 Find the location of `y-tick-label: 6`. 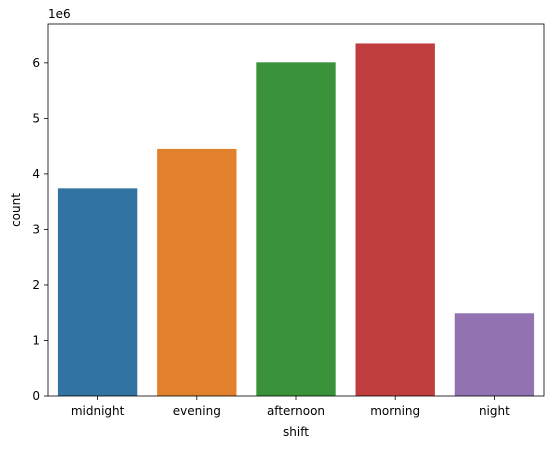

y-tick-label: 6 is located at coordinates (36, 63).